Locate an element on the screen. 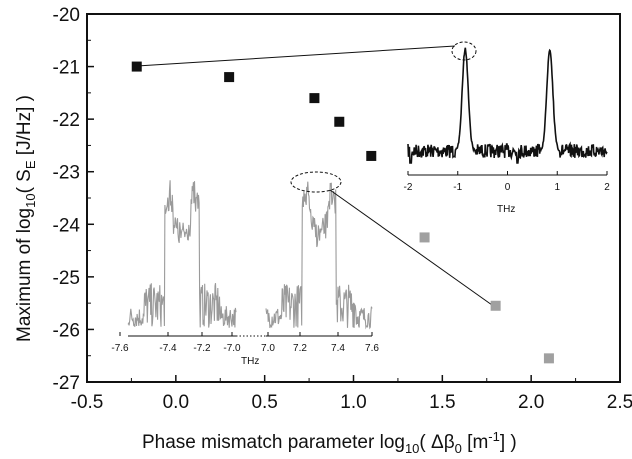  x-tick-label: 1.0 is located at coordinates (353, 402).